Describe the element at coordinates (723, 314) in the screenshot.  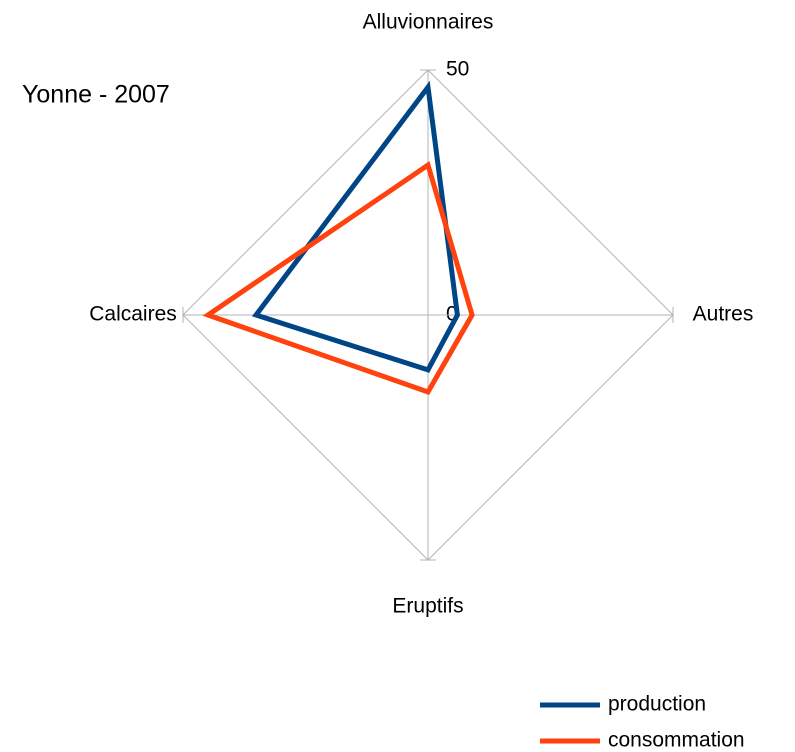
I see `category-label: Autres` at that location.